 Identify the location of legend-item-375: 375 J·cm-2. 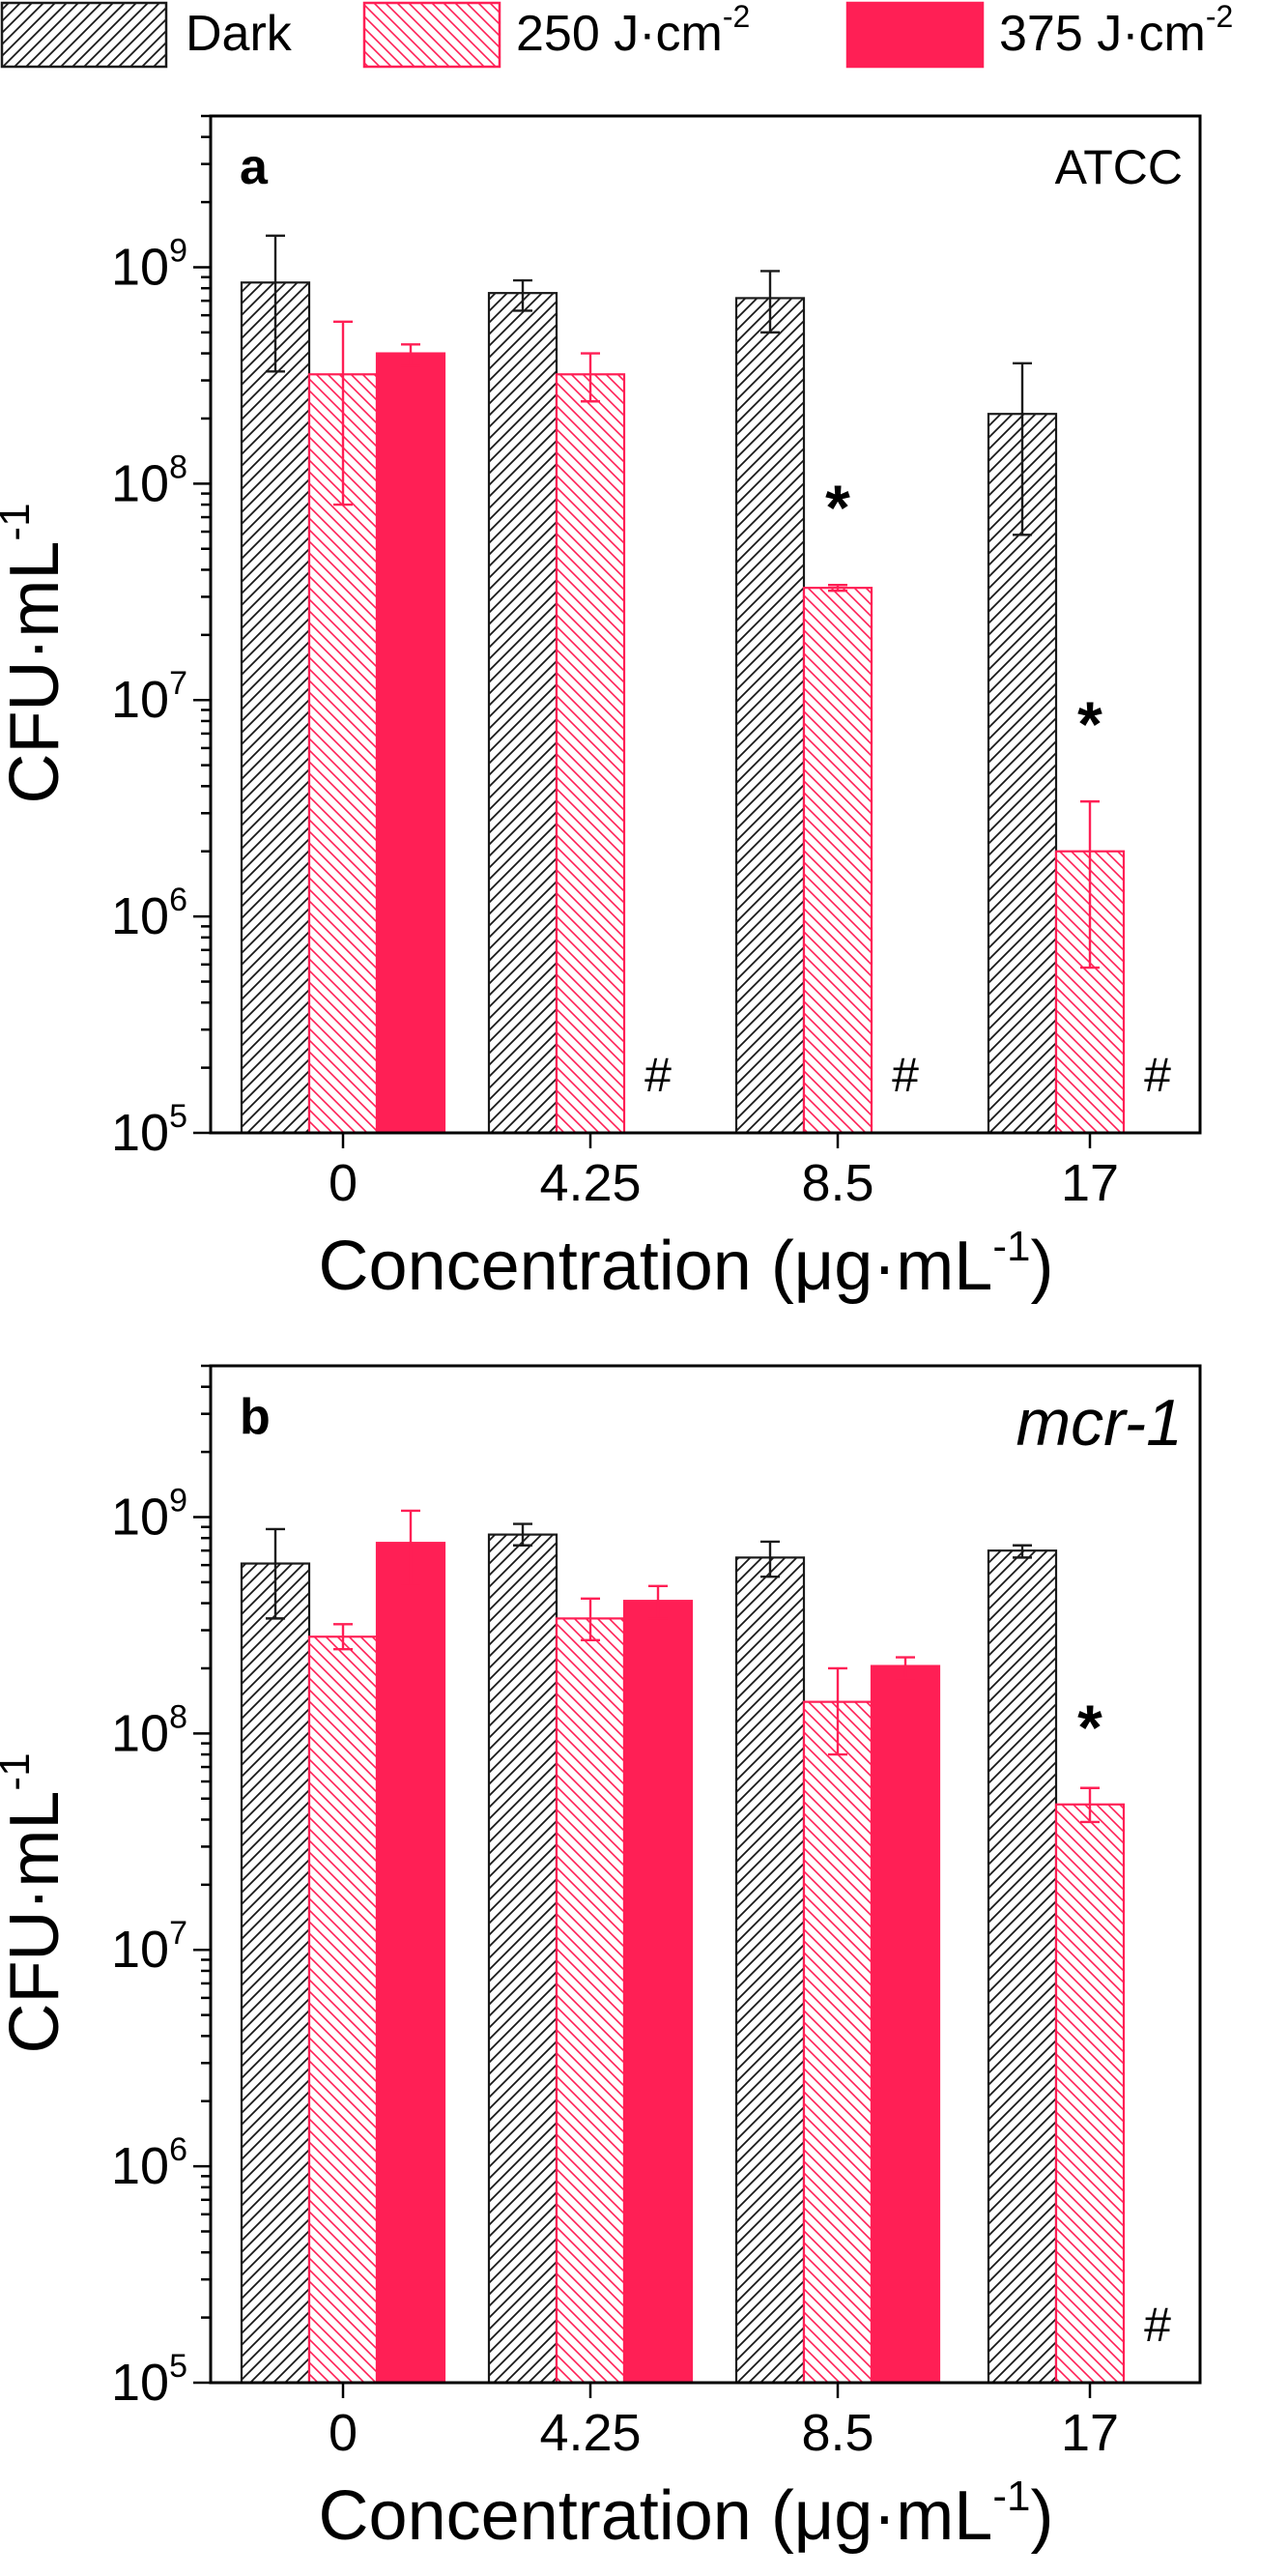
(1039, 34).